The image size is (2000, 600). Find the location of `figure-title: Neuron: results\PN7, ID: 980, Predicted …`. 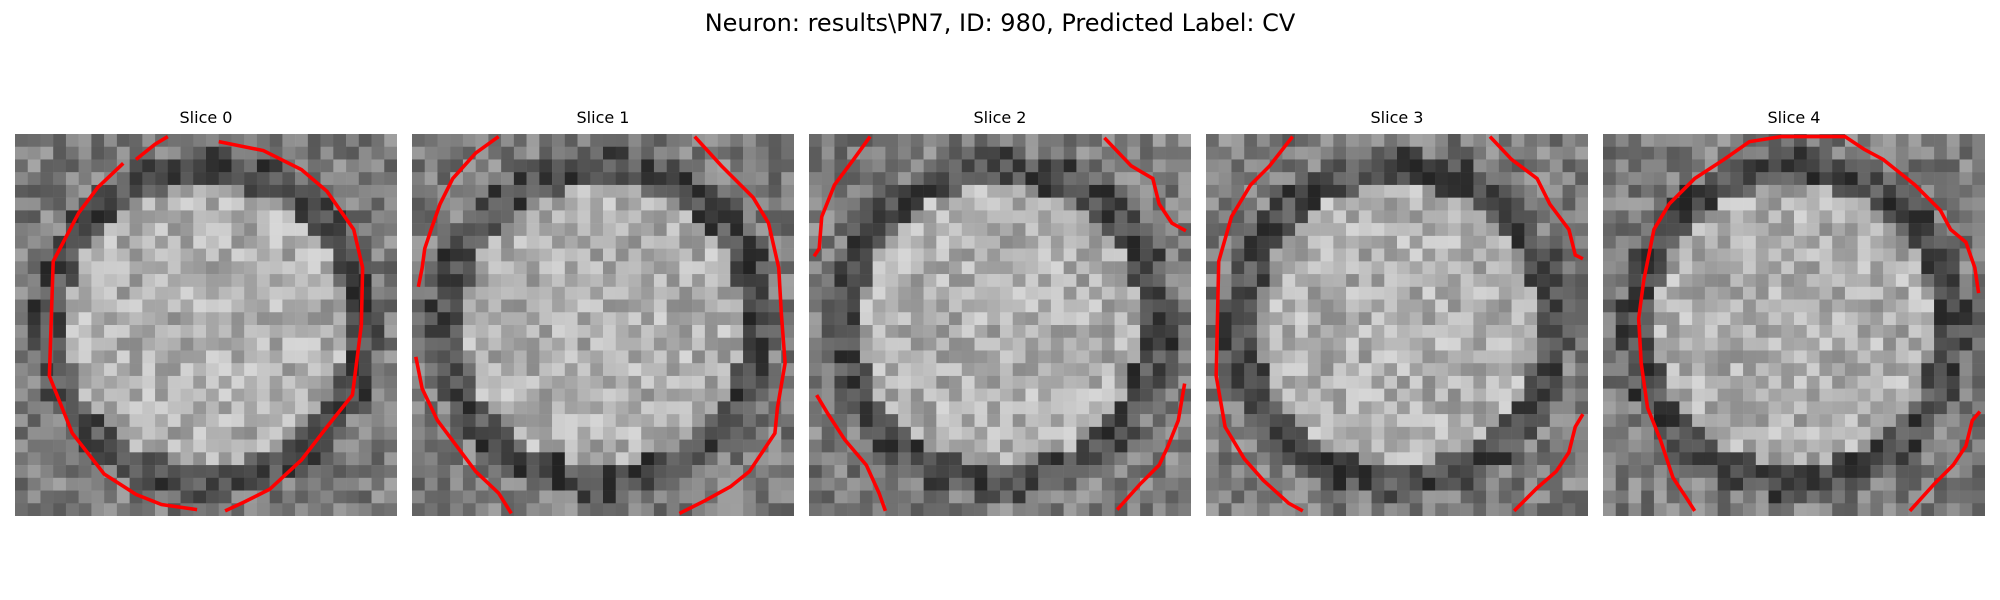

figure-title: Neuron: results\PN7, ID: 980, Predicted … is located at coordinates (1000, 23).